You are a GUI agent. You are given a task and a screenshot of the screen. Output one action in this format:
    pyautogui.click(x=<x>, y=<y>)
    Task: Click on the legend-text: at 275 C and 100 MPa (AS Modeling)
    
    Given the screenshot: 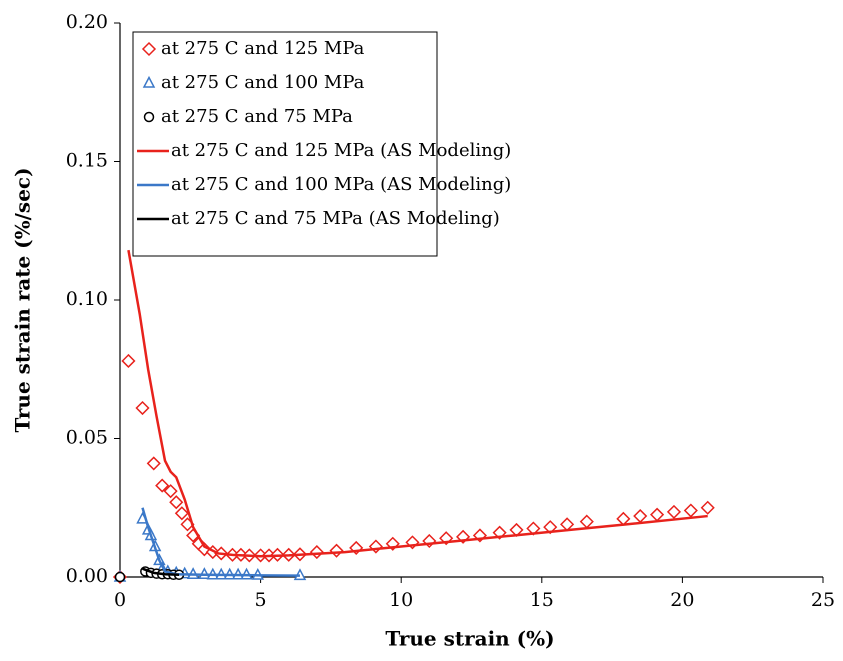 What is the action you would take?
    pyautogui.click(x=341, y=184)
    